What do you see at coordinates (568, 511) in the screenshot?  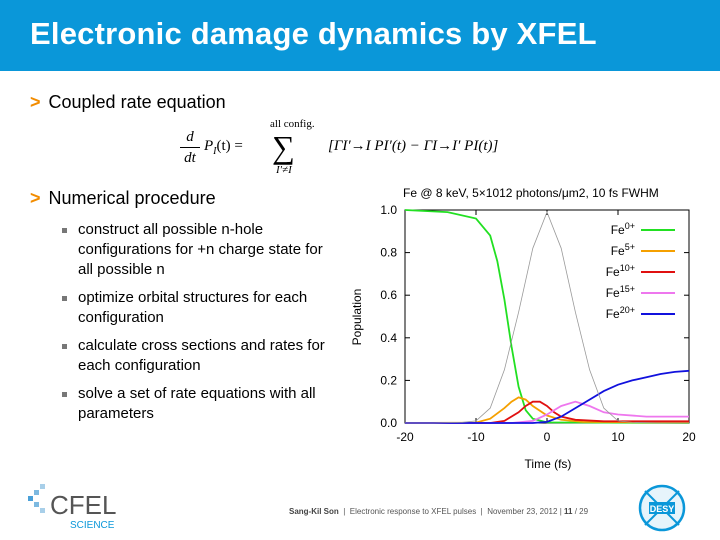 I see `footer-page: 11` at bounding box center [568, 511].